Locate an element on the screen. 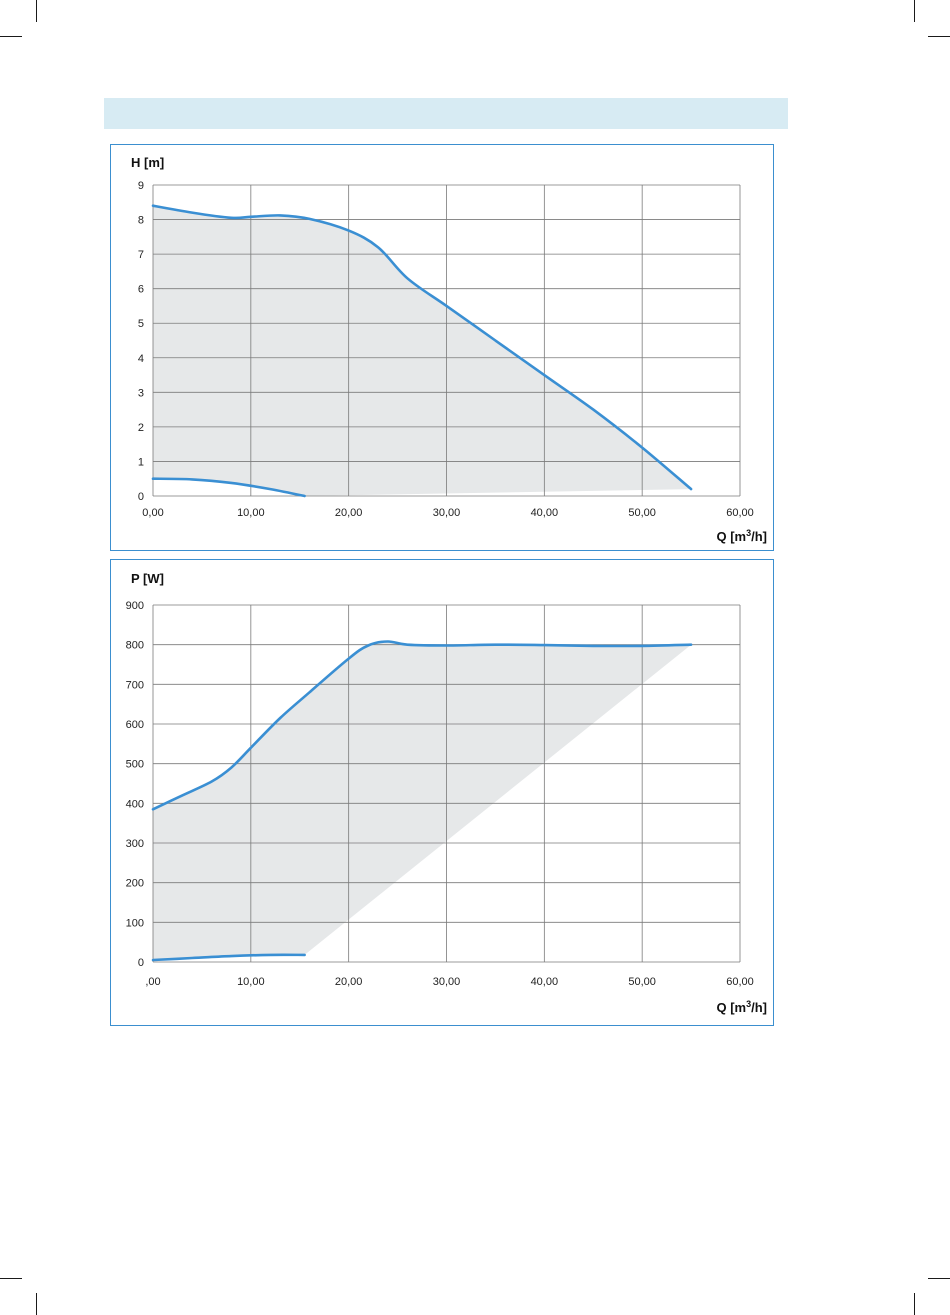 The height and width of the screenshot is (1315, 950). head-max-curve is located at coordinates (422, 347).